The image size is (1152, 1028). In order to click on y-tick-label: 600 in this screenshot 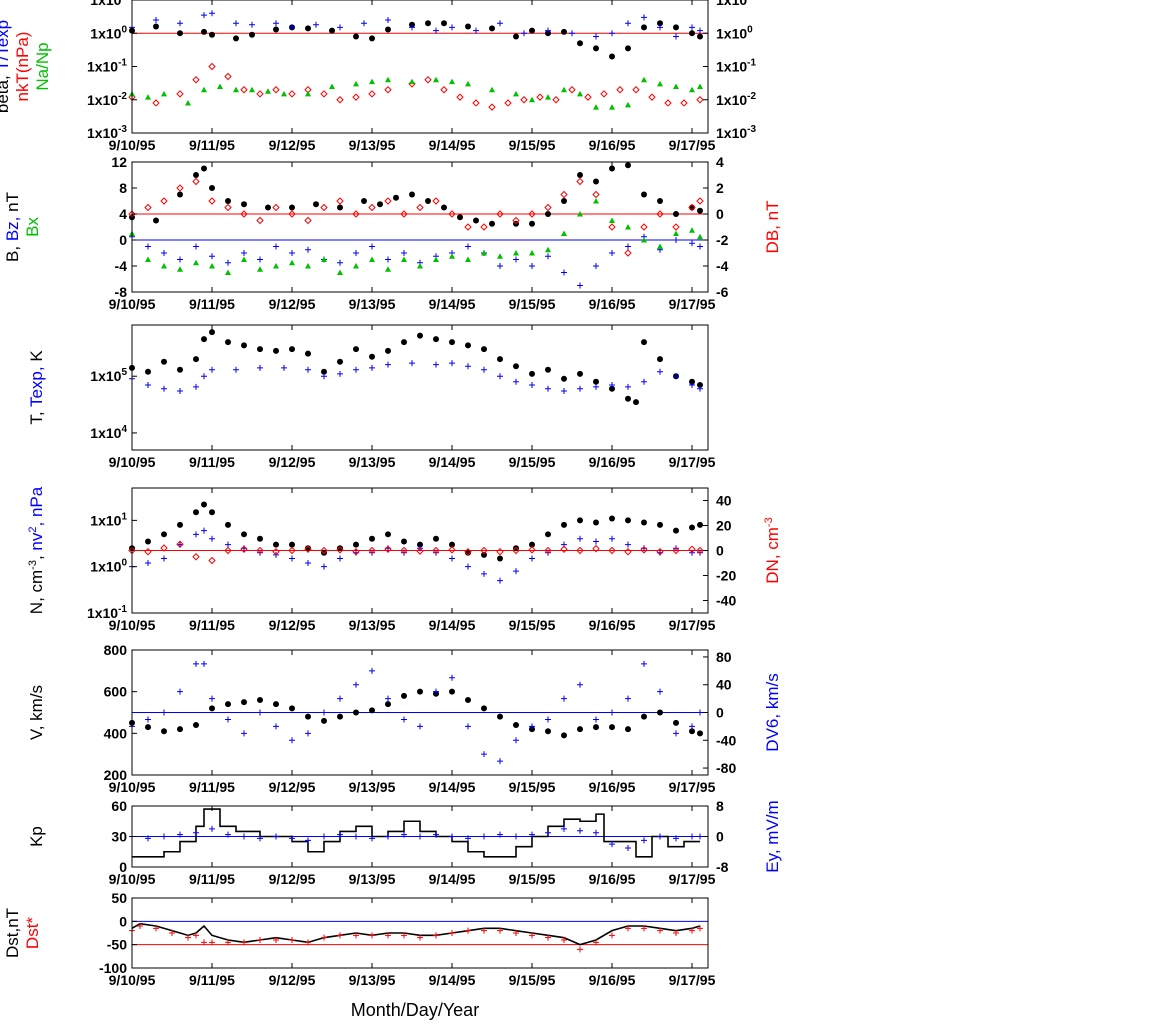, I will do `click(116, 692)`.